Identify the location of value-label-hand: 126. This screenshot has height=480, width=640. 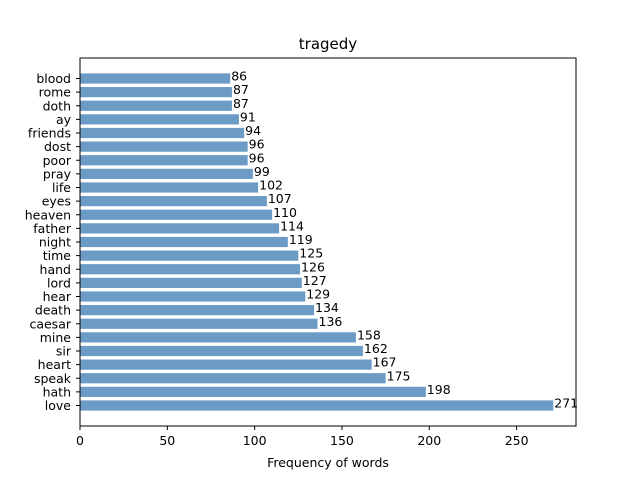
(313, 266).